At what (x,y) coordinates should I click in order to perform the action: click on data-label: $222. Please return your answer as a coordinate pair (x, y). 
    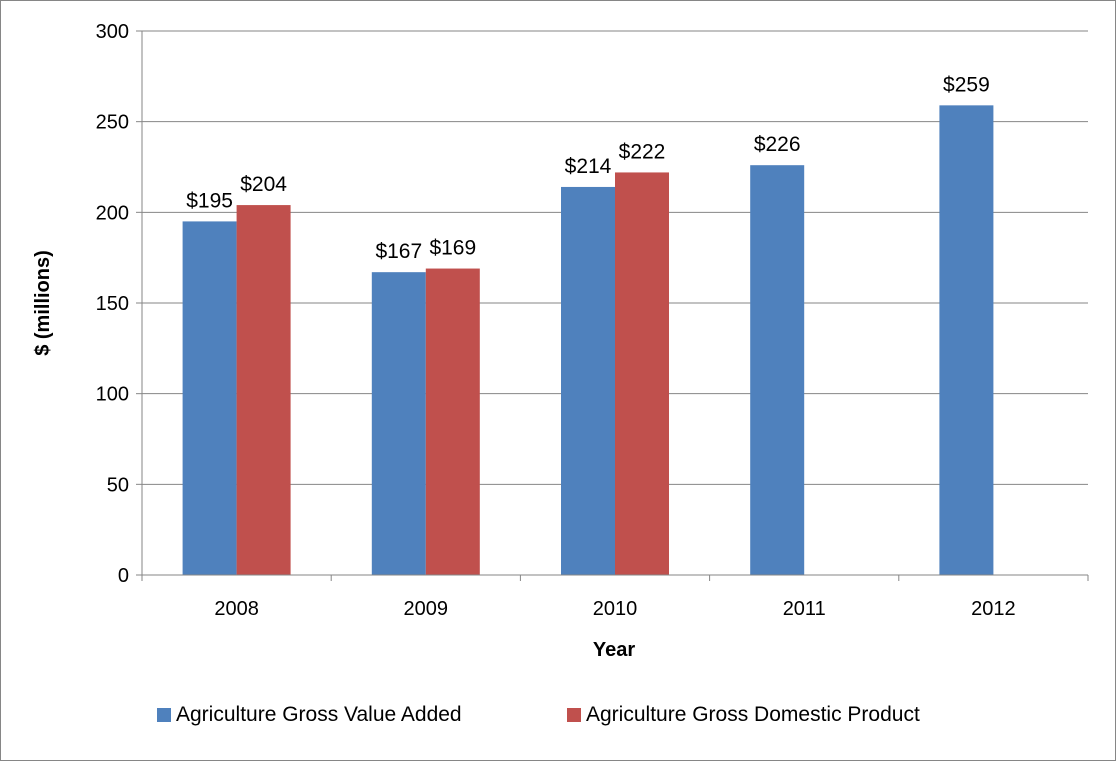
    Looking at the image, I should click on (642, 151).